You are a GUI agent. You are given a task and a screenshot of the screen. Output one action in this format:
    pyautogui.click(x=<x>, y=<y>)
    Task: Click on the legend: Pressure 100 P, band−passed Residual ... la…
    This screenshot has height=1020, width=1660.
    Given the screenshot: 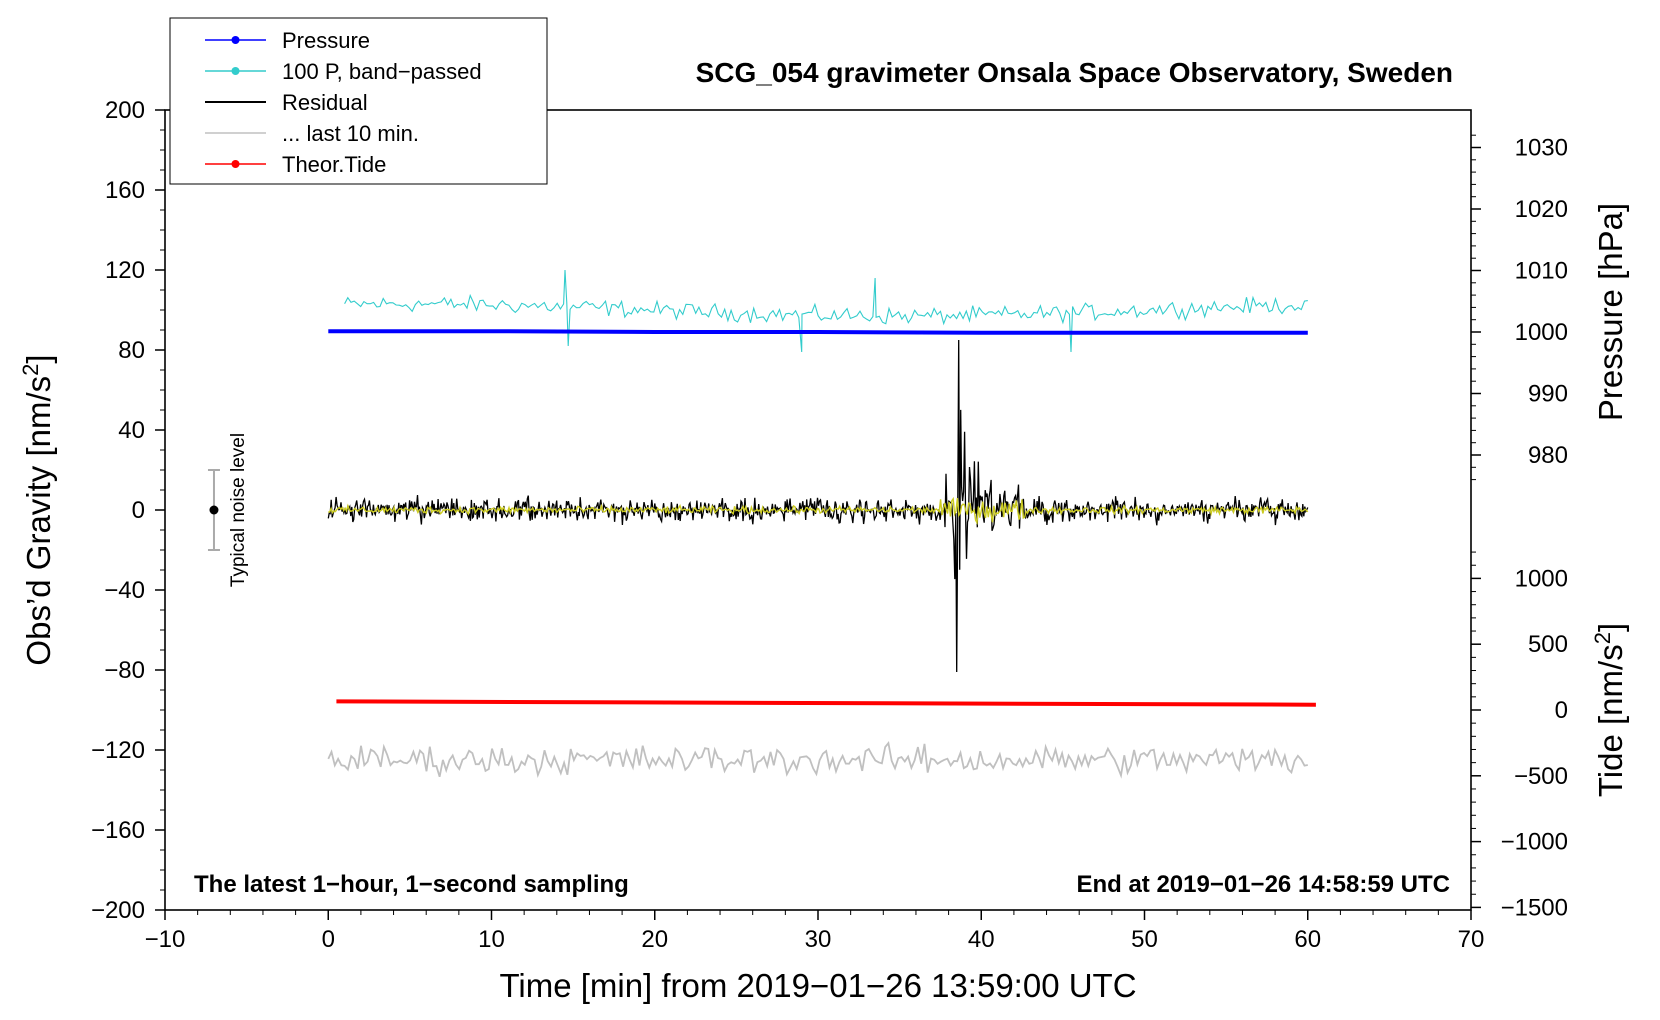 What is the action you would take?
    pyautogui.click(x=358, y=101)
    